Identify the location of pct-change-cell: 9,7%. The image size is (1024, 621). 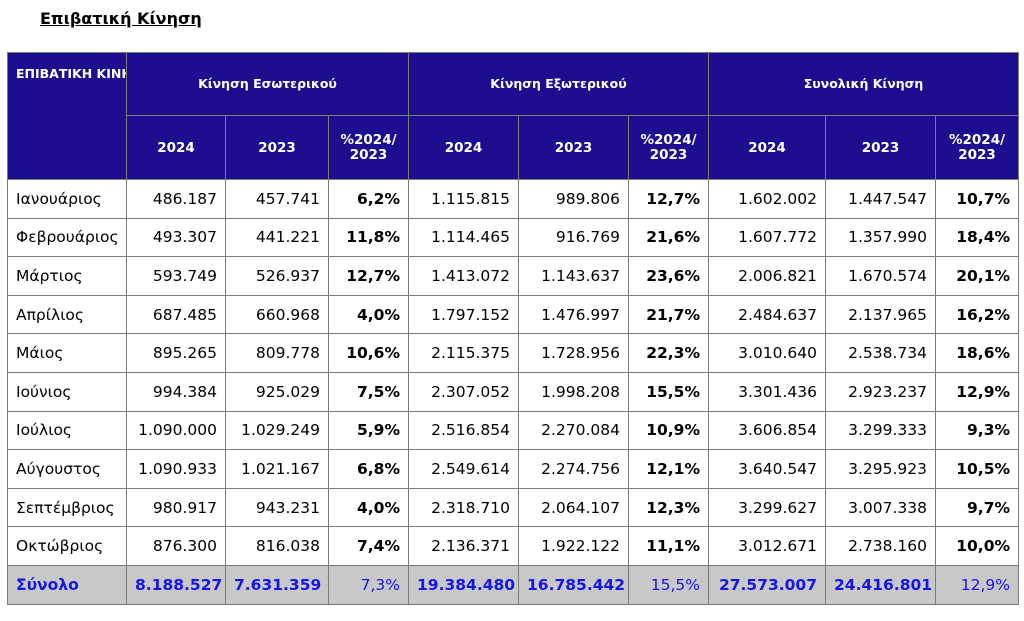
(977, 507).